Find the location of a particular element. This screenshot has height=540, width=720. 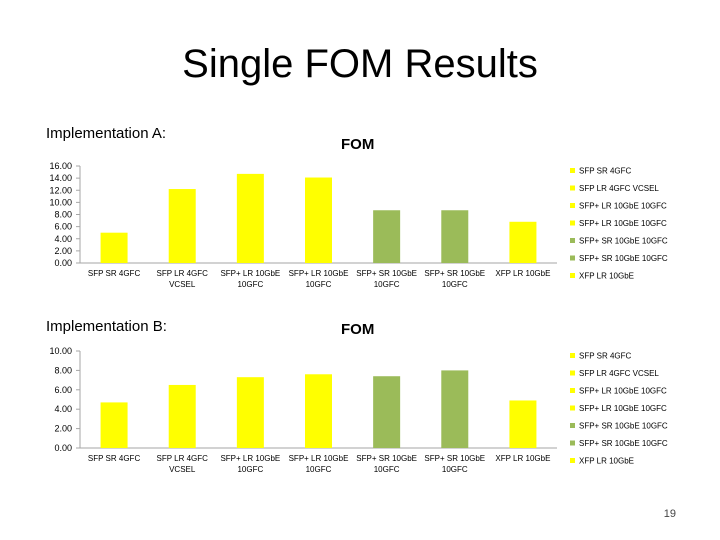

chart-a-y-tick-label: 12.00 is located at coordinates (60, 190).